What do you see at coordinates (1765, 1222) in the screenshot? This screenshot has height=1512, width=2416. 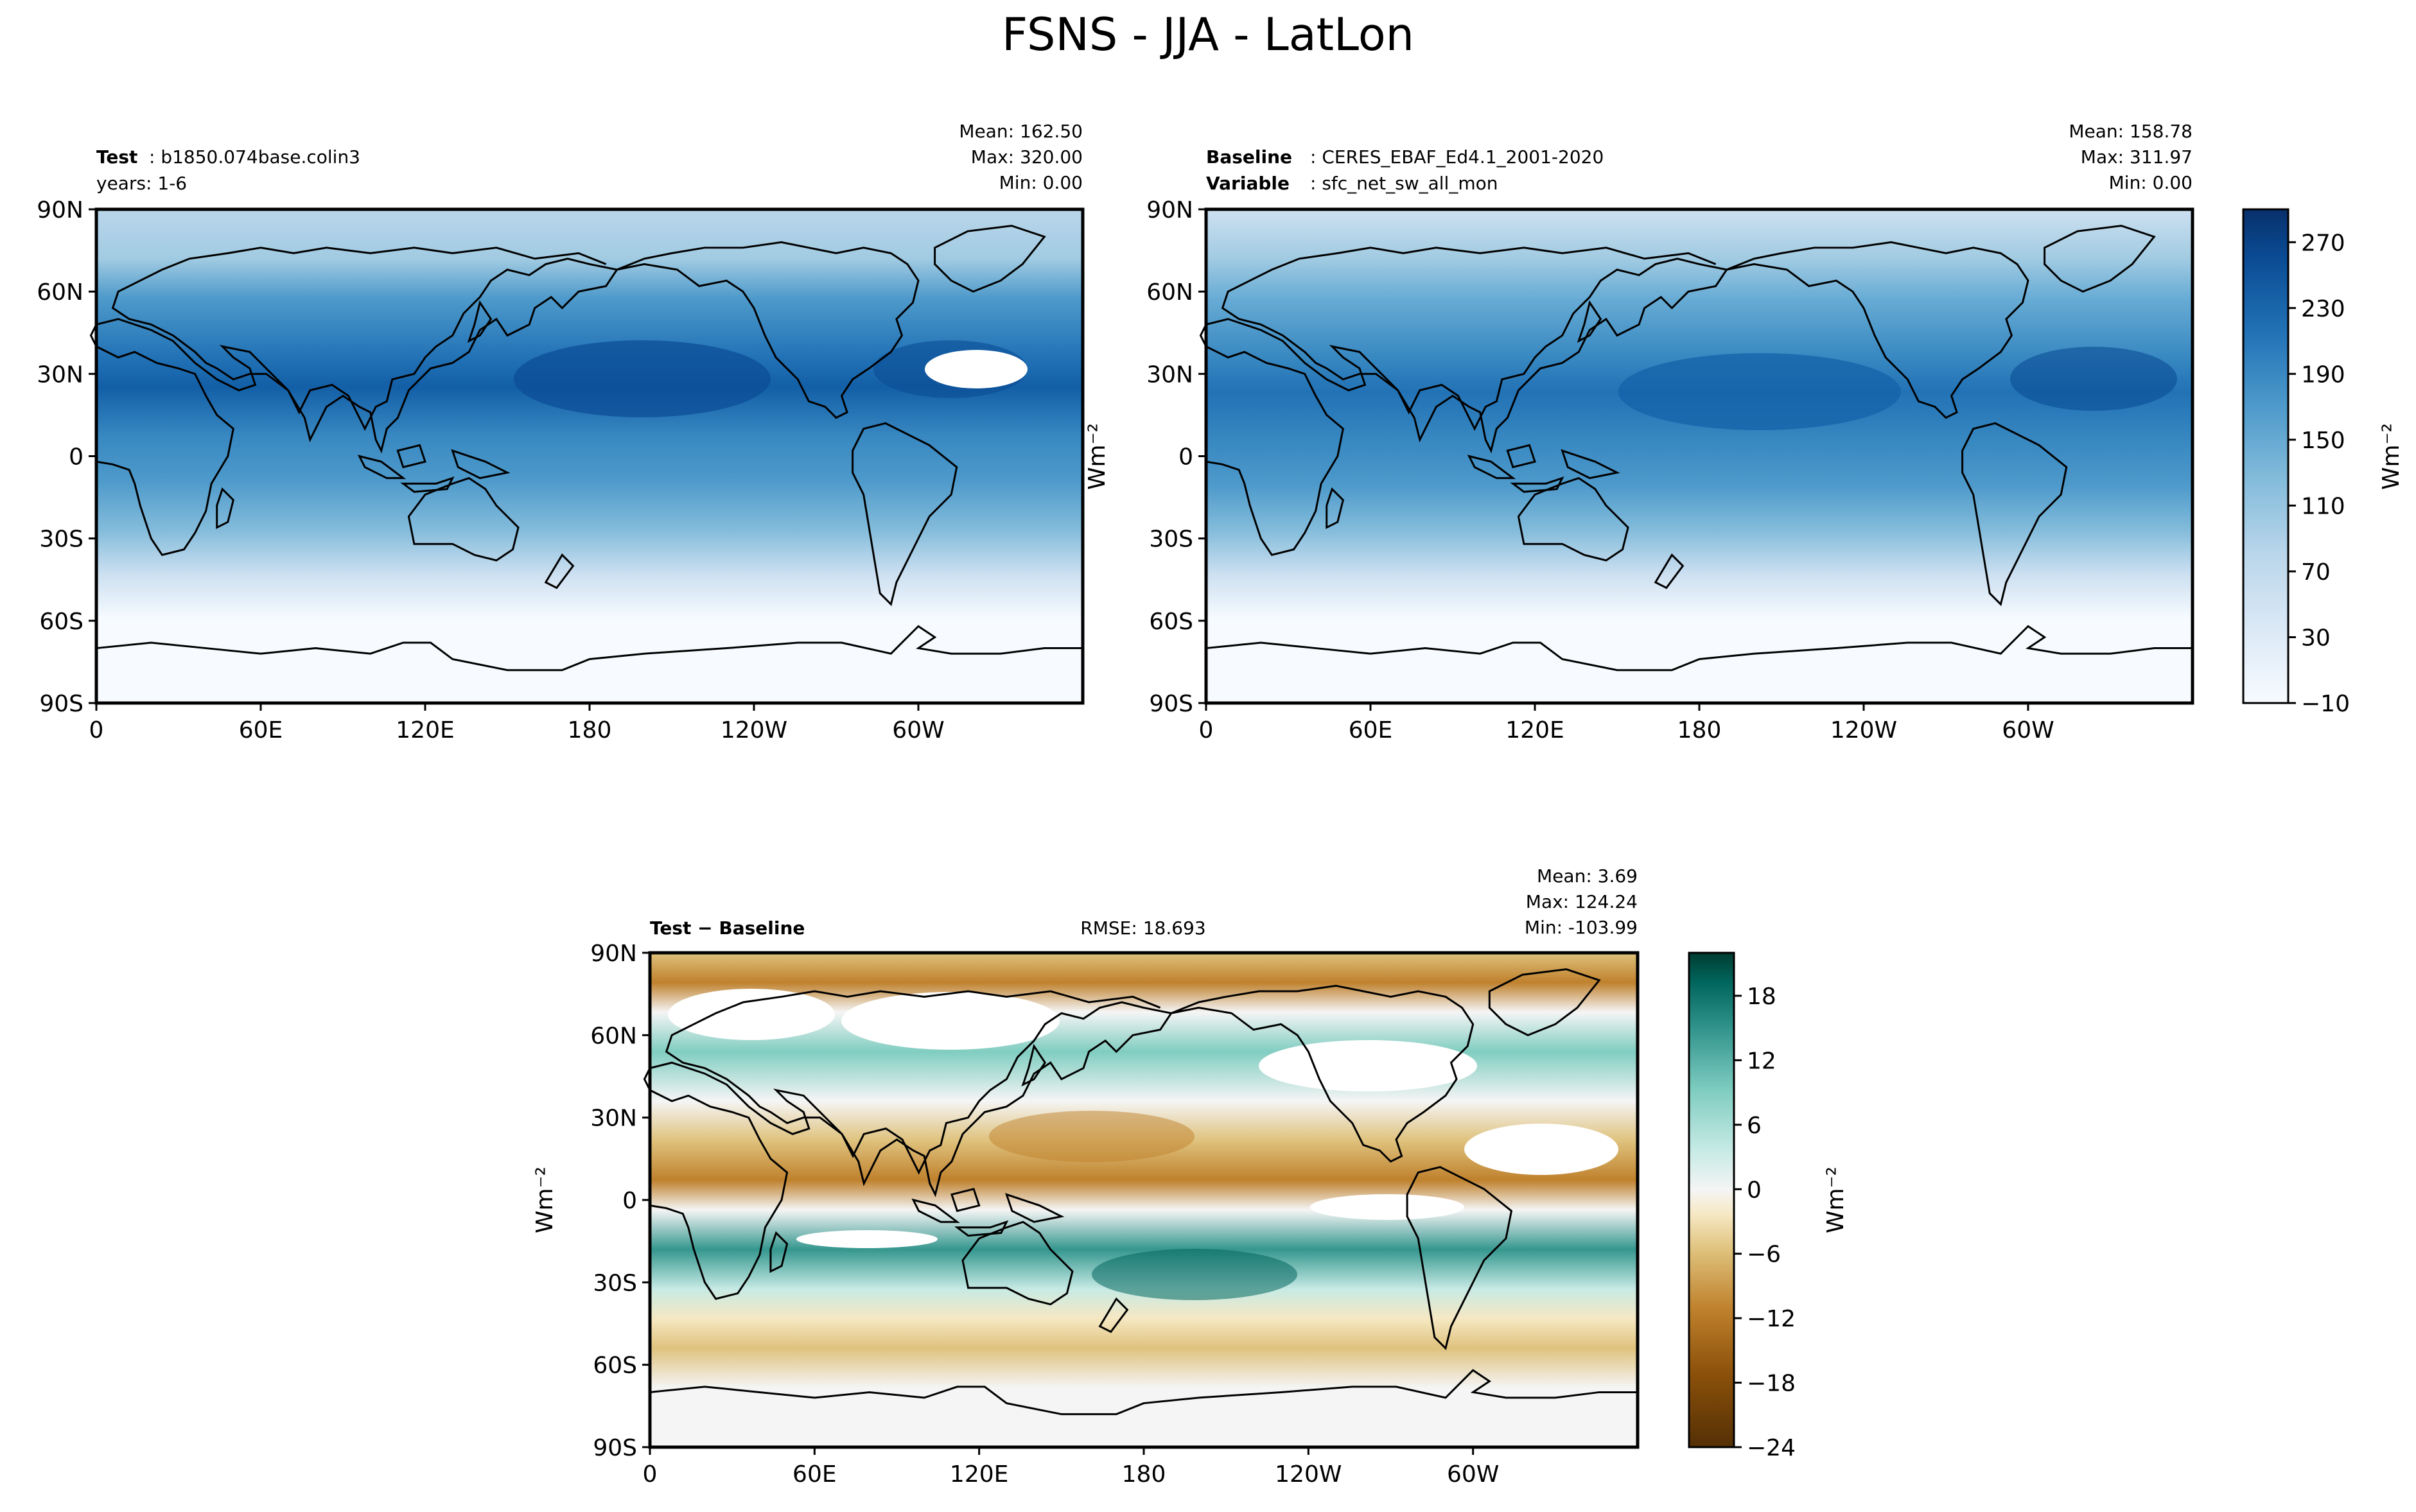 I see `diff-colorbar-ticks: 18 12 6 0 −6 −12 −18 −24` at bounding box center [1765, 1222].